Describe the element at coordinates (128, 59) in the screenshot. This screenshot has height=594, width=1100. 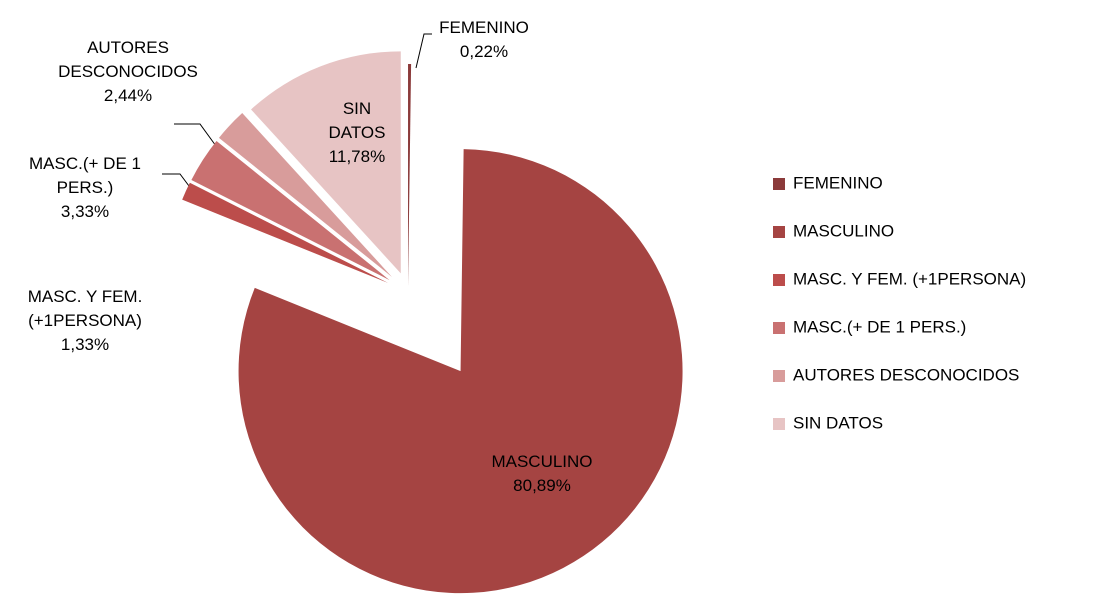
I see `data-label-name: AUTORES DESCONOCIDOS` at that location.